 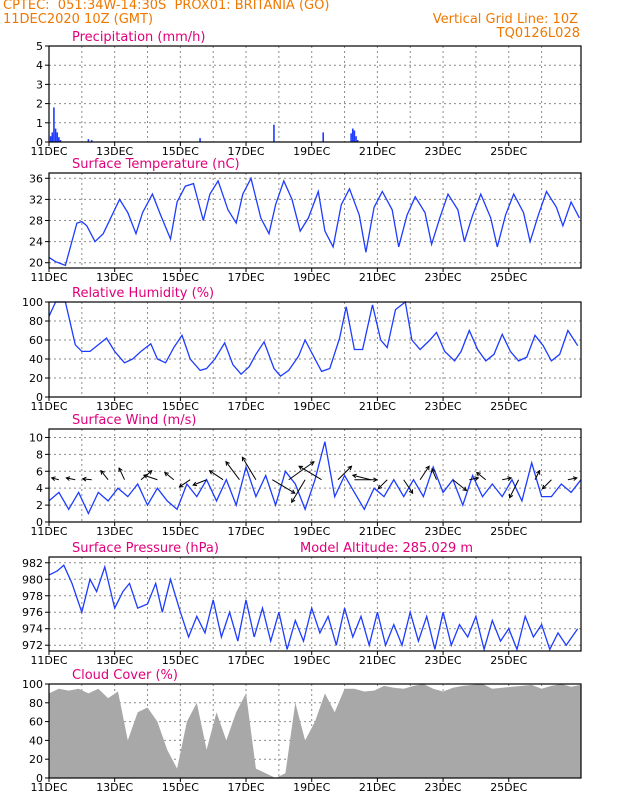 I want to click on y-tick-label: 36, so click(x=36, y=178).